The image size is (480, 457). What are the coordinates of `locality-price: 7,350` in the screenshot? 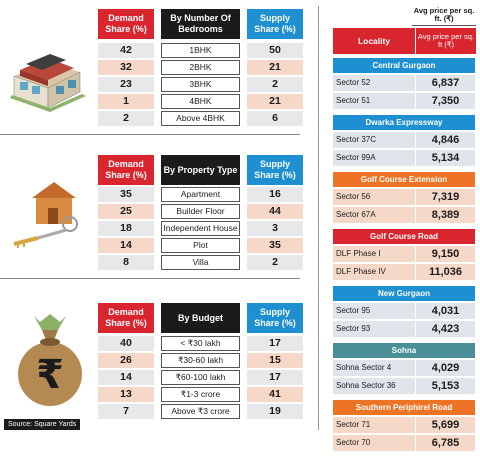 It's located at (445, 101).